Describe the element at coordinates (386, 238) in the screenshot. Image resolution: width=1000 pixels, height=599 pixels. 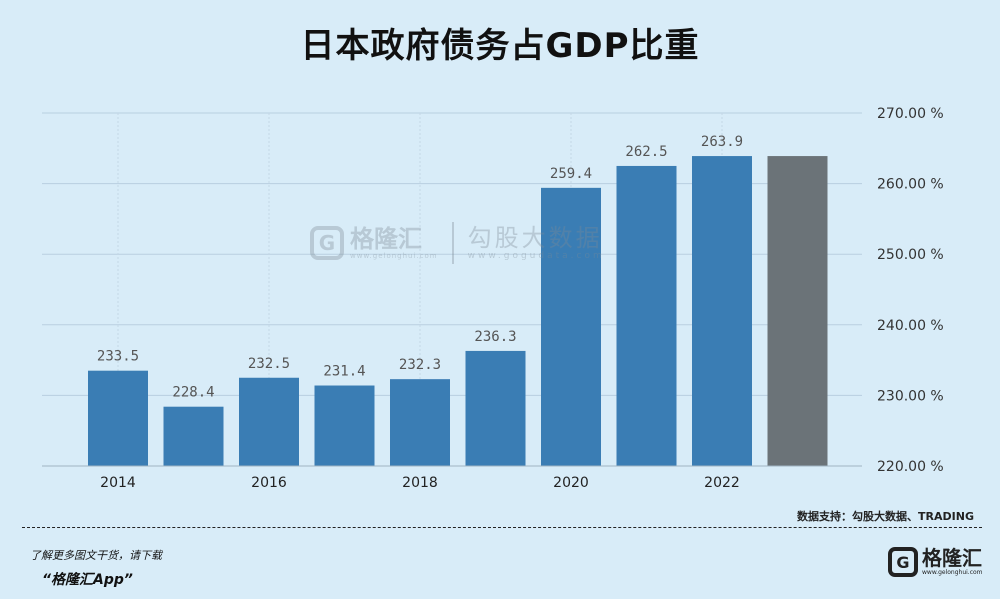
I see `watermark-brand: 格隆汇` at that location.